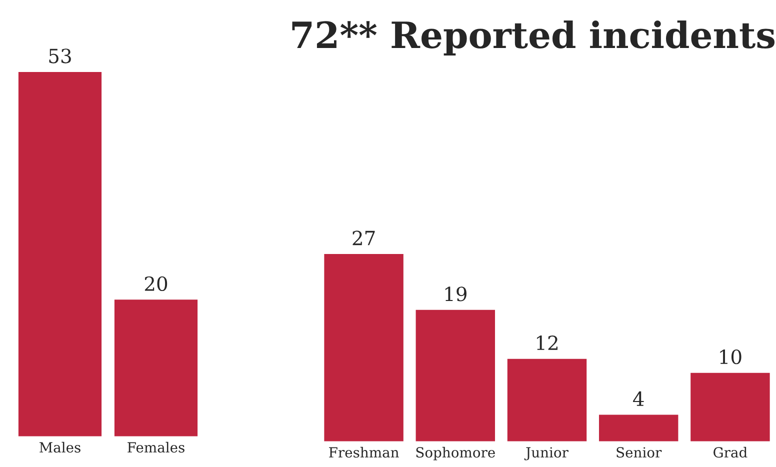  I want to click on data-label: 12, so click(547, 343).